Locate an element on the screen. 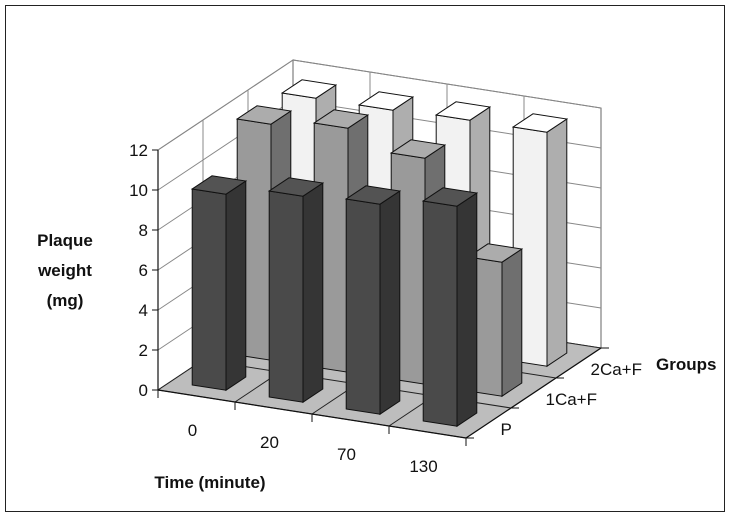  series-label: 1Ca+F is located at coordinates (572, 399).